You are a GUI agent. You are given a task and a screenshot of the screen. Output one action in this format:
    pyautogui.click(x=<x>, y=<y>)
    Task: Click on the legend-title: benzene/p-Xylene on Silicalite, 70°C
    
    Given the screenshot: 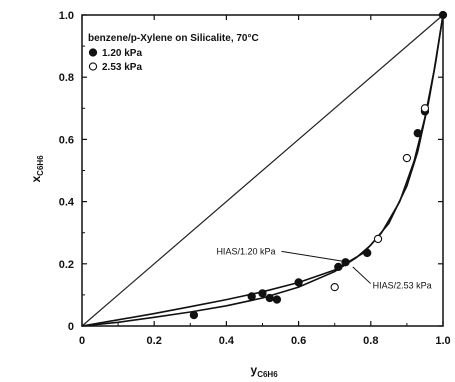 What is the action you would take?
    pyautogui.click(x=173, y=38)
    